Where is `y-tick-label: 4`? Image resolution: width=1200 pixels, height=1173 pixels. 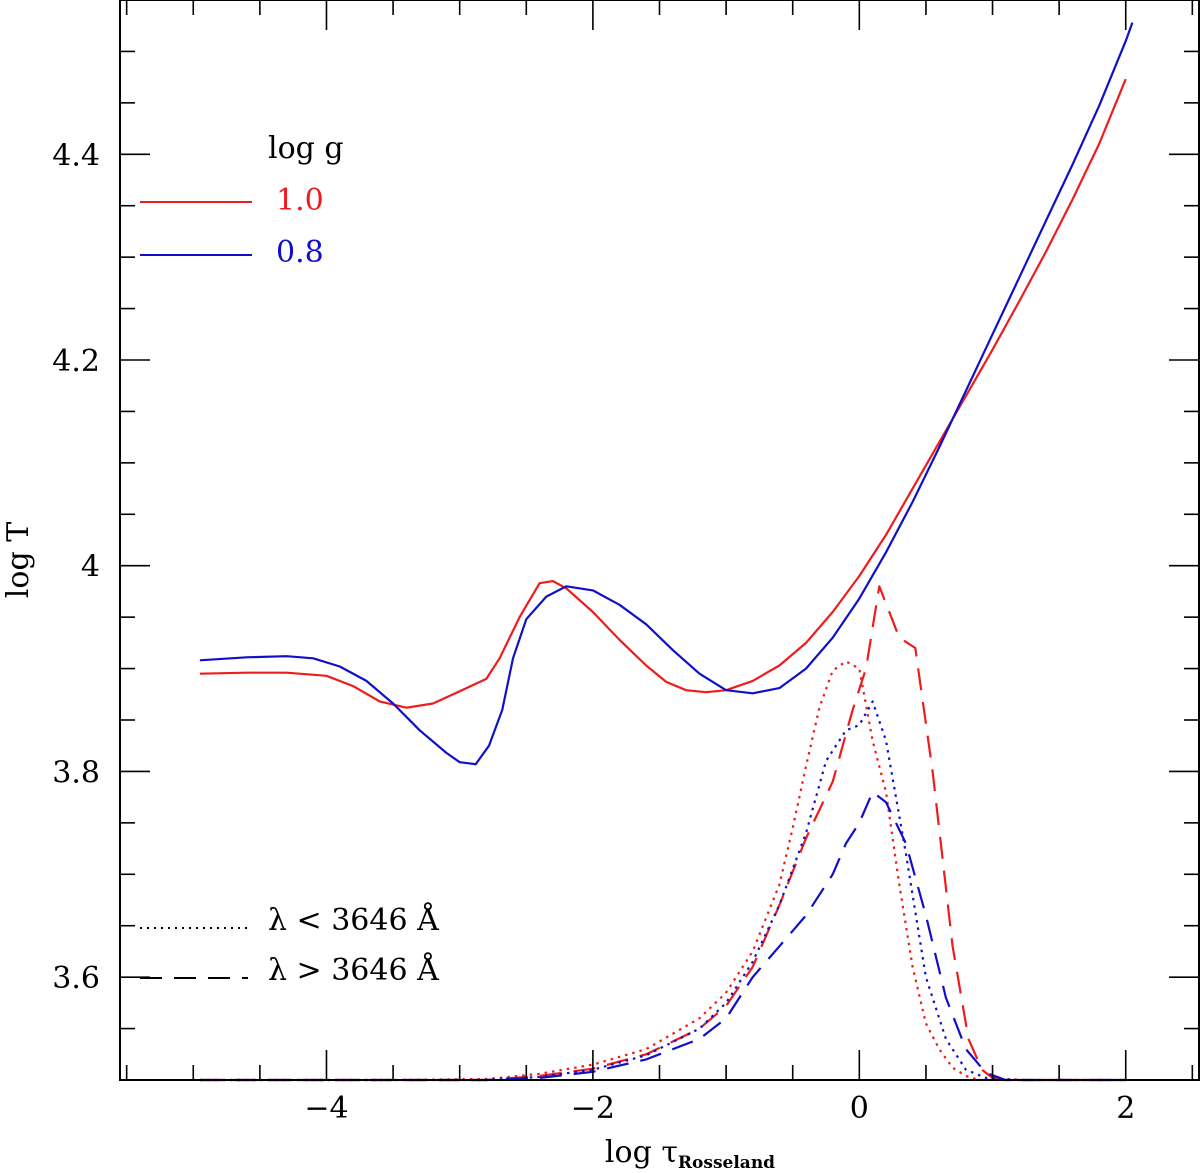
y-tick-label: 4 is located at coordinates (90, 567).